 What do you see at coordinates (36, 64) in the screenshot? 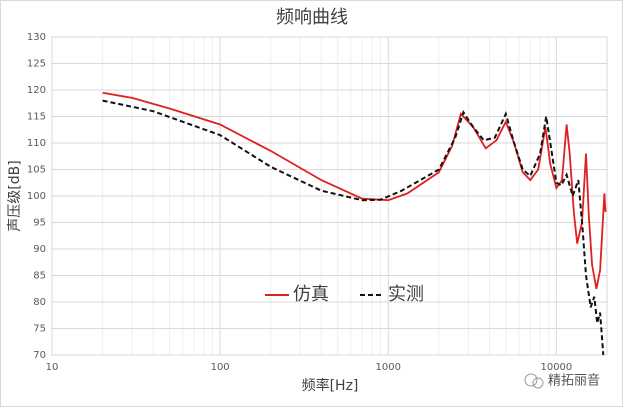
I see `y-tick-label: 125` at bounding box center [36, 64].